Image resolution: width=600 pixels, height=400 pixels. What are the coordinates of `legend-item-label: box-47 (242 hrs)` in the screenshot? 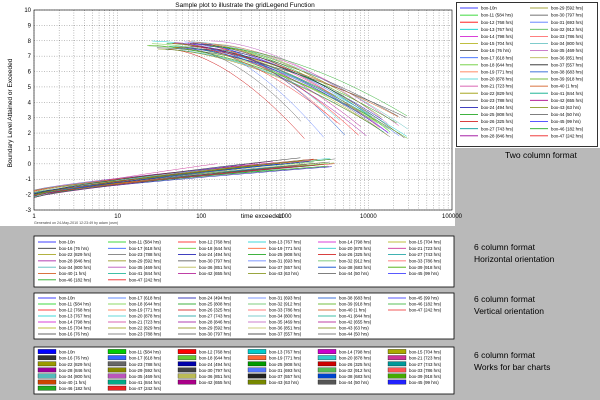 It's located at (567, 135).